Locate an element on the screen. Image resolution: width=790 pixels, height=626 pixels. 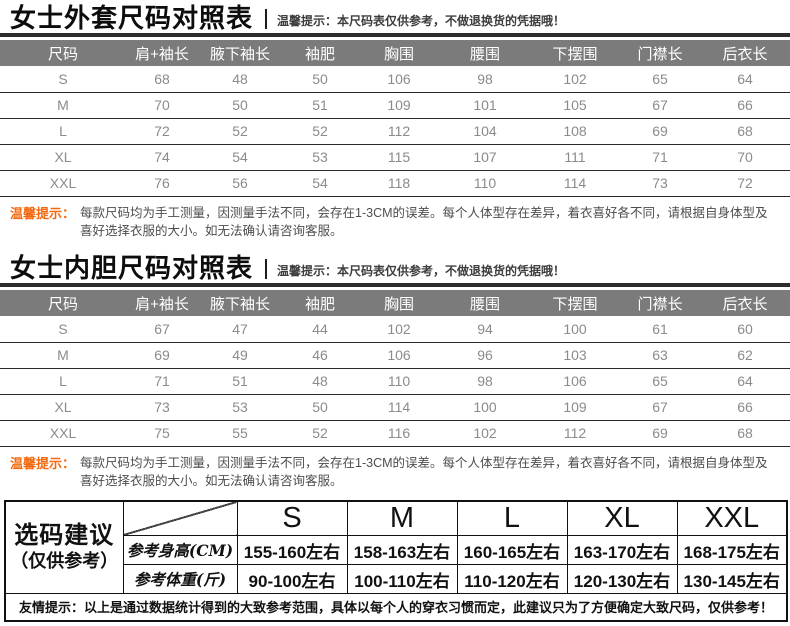
liner-chart-title: 女士内胆尺码对照表 is located at coordinates (132, 268).